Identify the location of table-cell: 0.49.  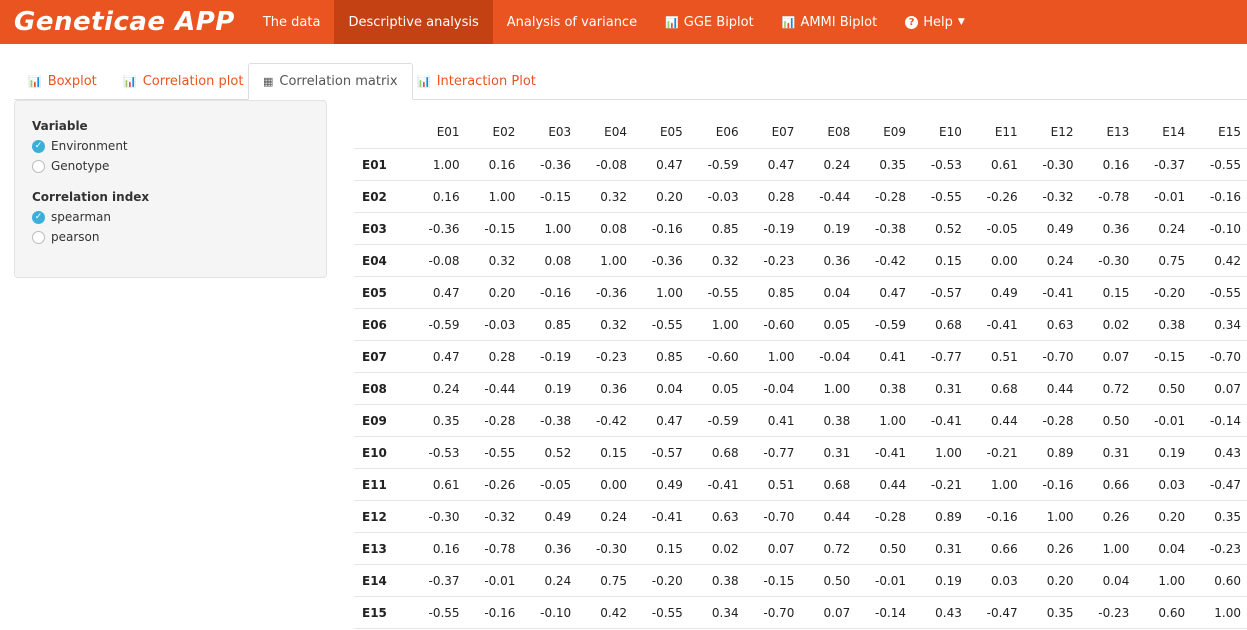
(995, 292).